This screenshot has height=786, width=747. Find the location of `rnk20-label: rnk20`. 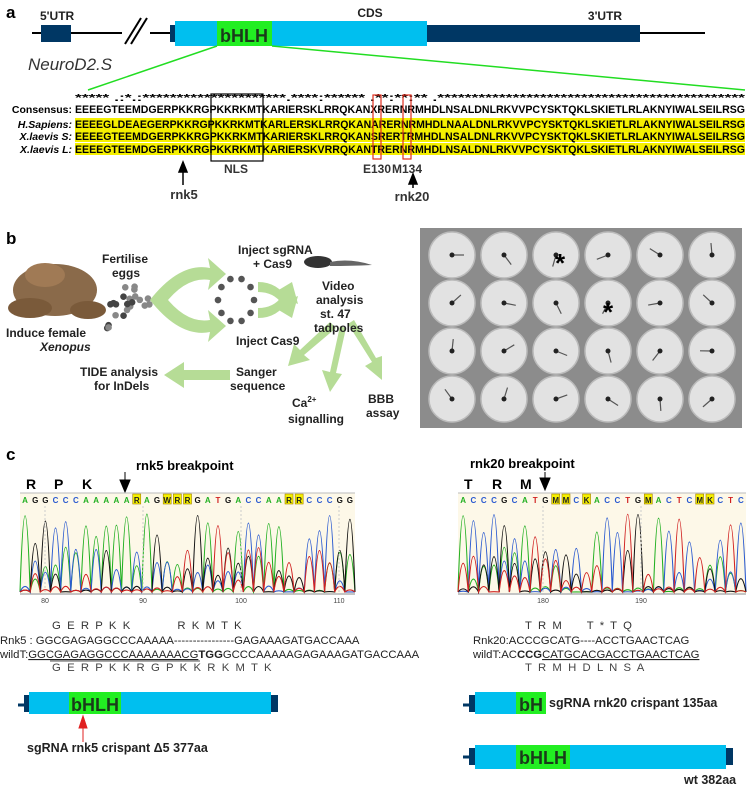

rnk20-label: rnk20 is located at coordinates (412, 196).